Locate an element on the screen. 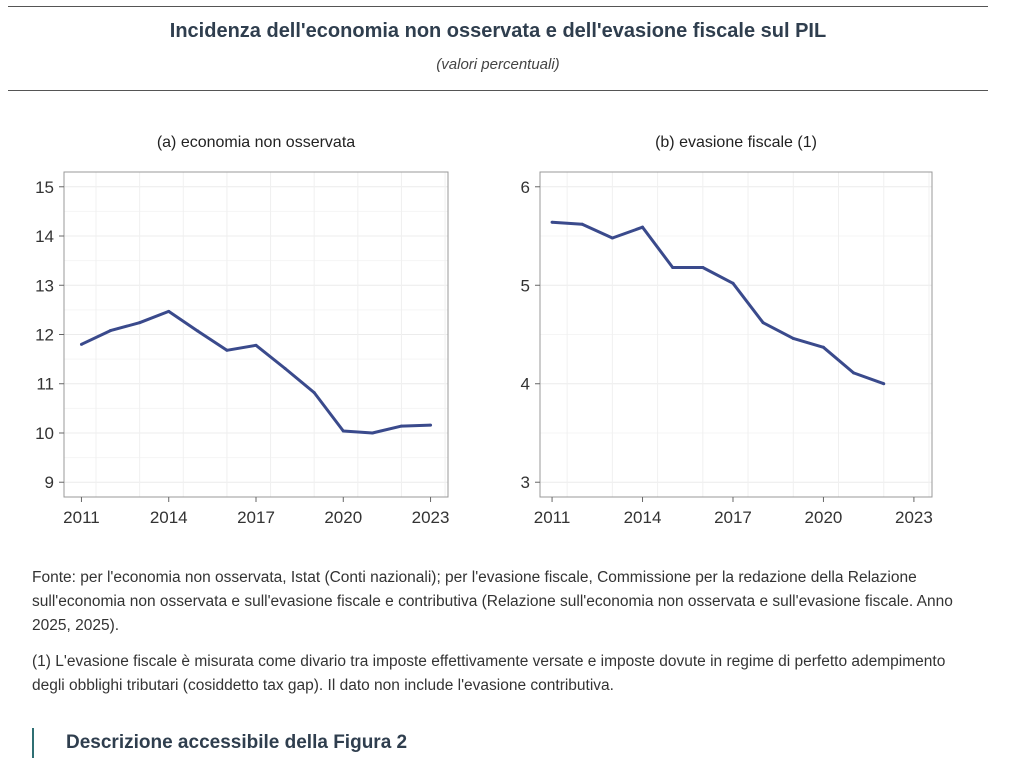  y-tick-label: 6 is located at coordinates (525, 187).